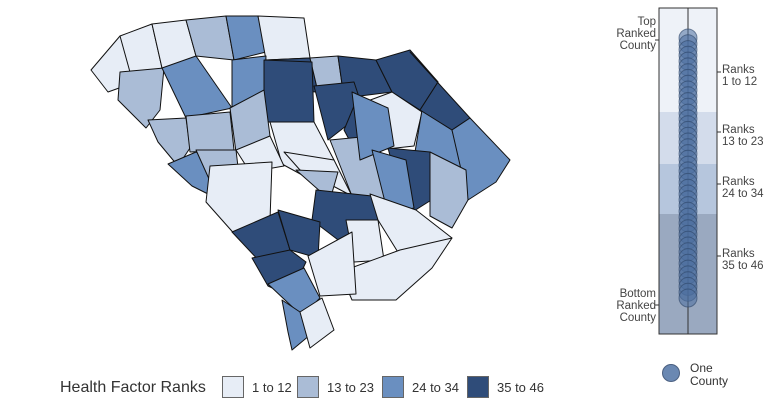 This screenshot has height=407, width=775. Describe the element at coordinates (740, 76) in the screenshot. I see `band-label-1: Ranks 1 to 12` at that location.